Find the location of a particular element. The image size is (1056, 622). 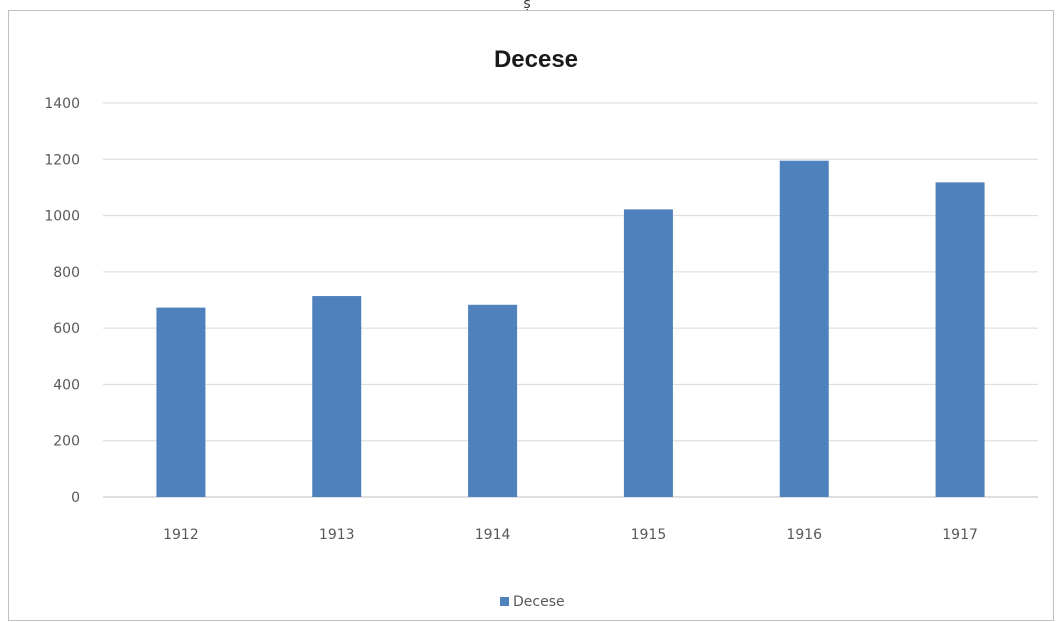

bar-1915 is located at coordinates (648, 353).